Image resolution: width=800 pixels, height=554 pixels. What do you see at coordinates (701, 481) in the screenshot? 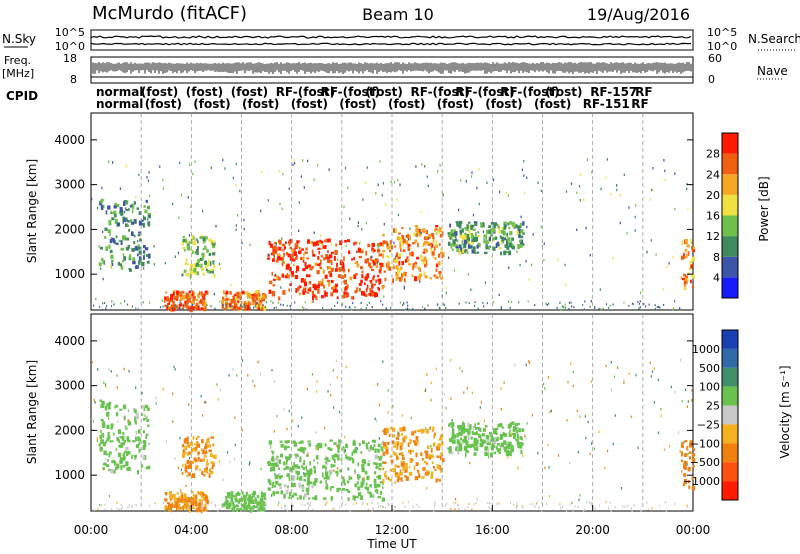
I see `colorbar-tick: −1000` at bounding box center [701, 481].